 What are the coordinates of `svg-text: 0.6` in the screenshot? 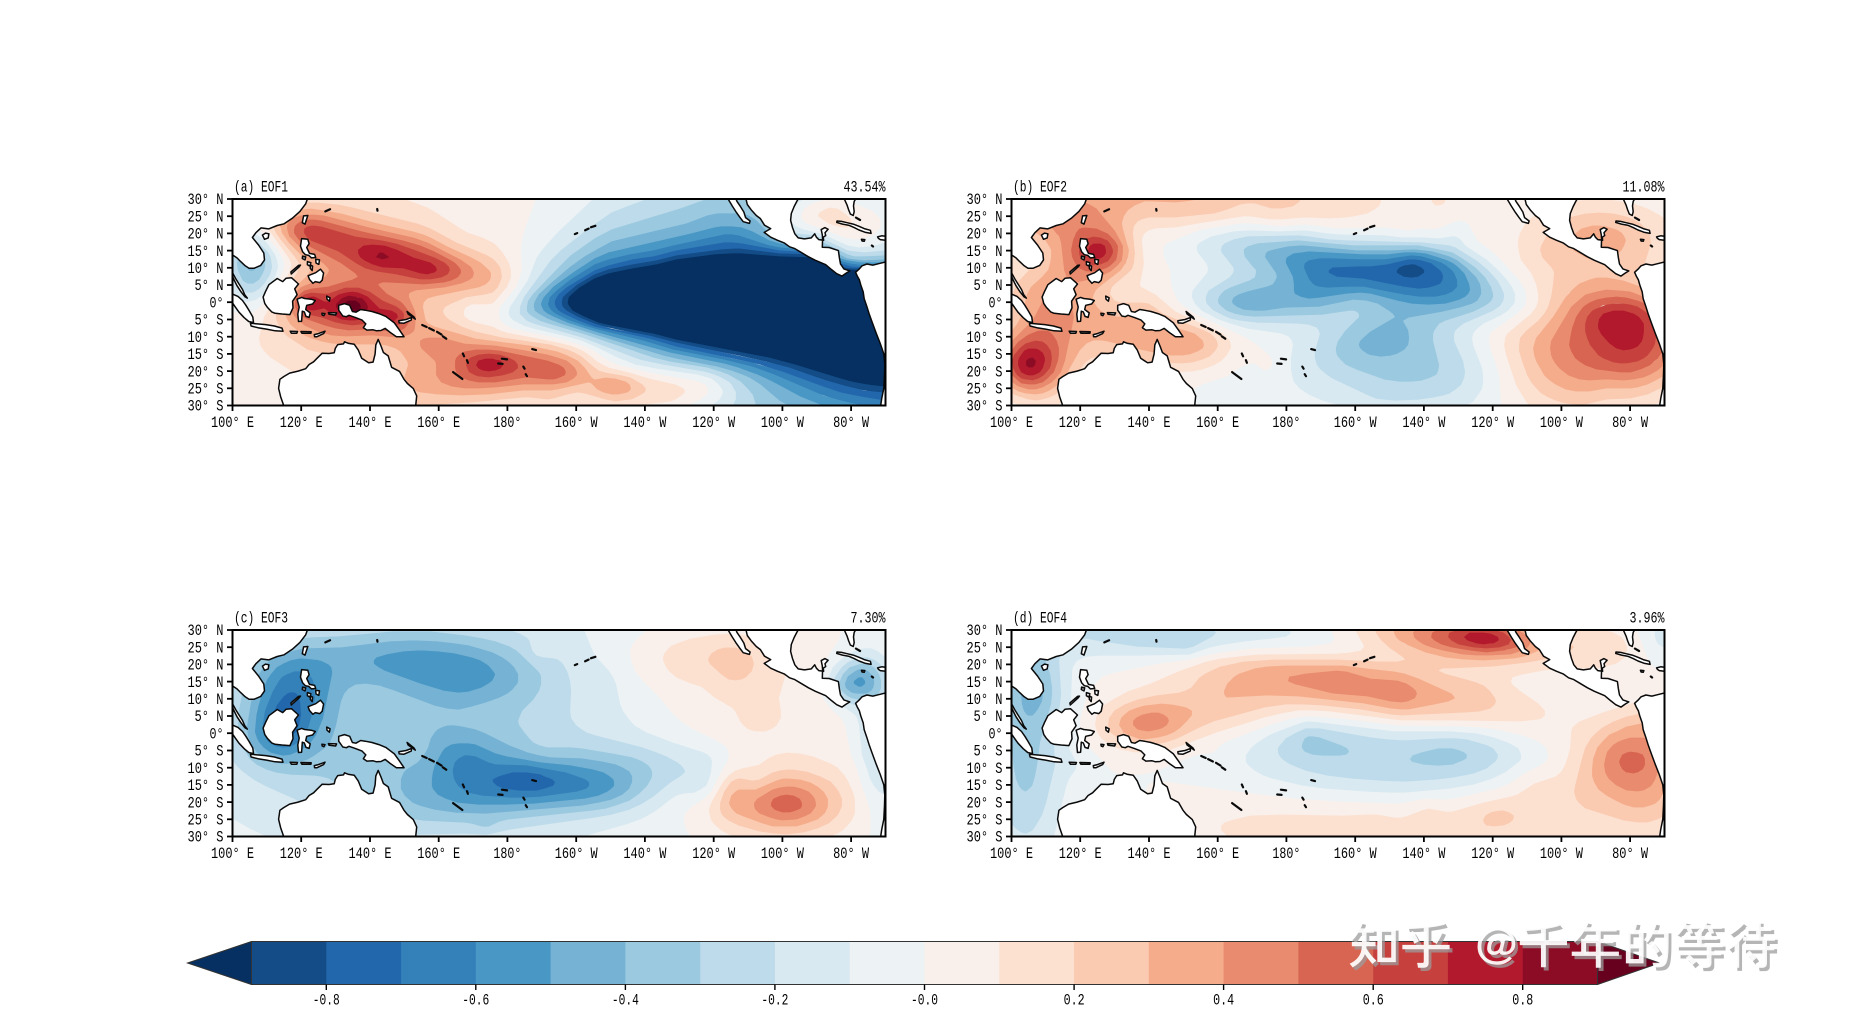 It's located at (1373, 1001).